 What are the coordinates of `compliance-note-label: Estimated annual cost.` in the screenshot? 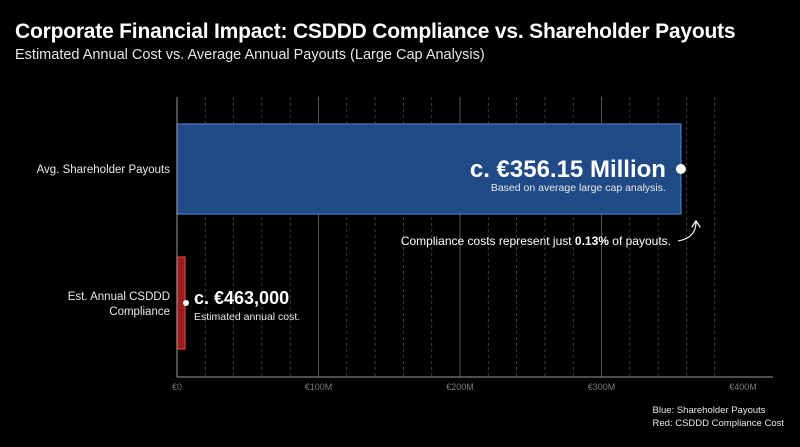 It's located at (247, 317).